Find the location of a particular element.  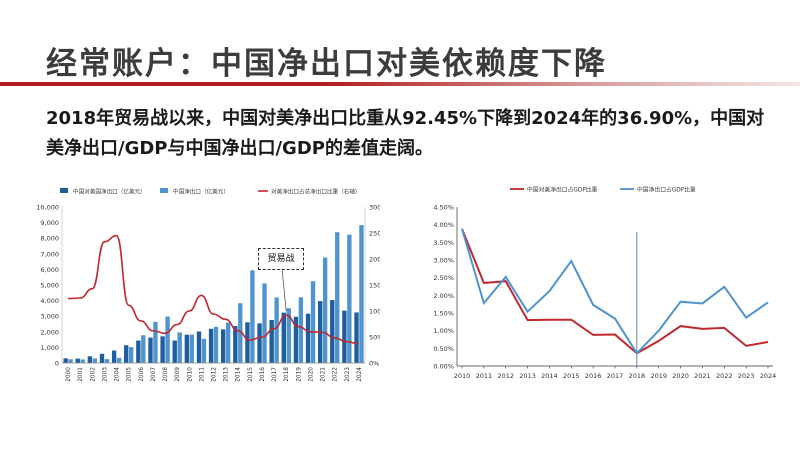

y-right-tick-label: 200% is located at coordinates (374, 260).